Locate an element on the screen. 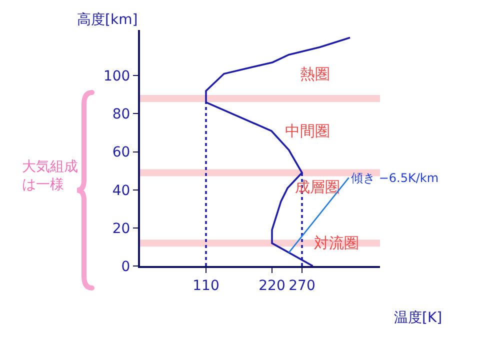 This screenshot has height=354, width=500. y-tick-label: 60 is located at coordinates (121, 152).